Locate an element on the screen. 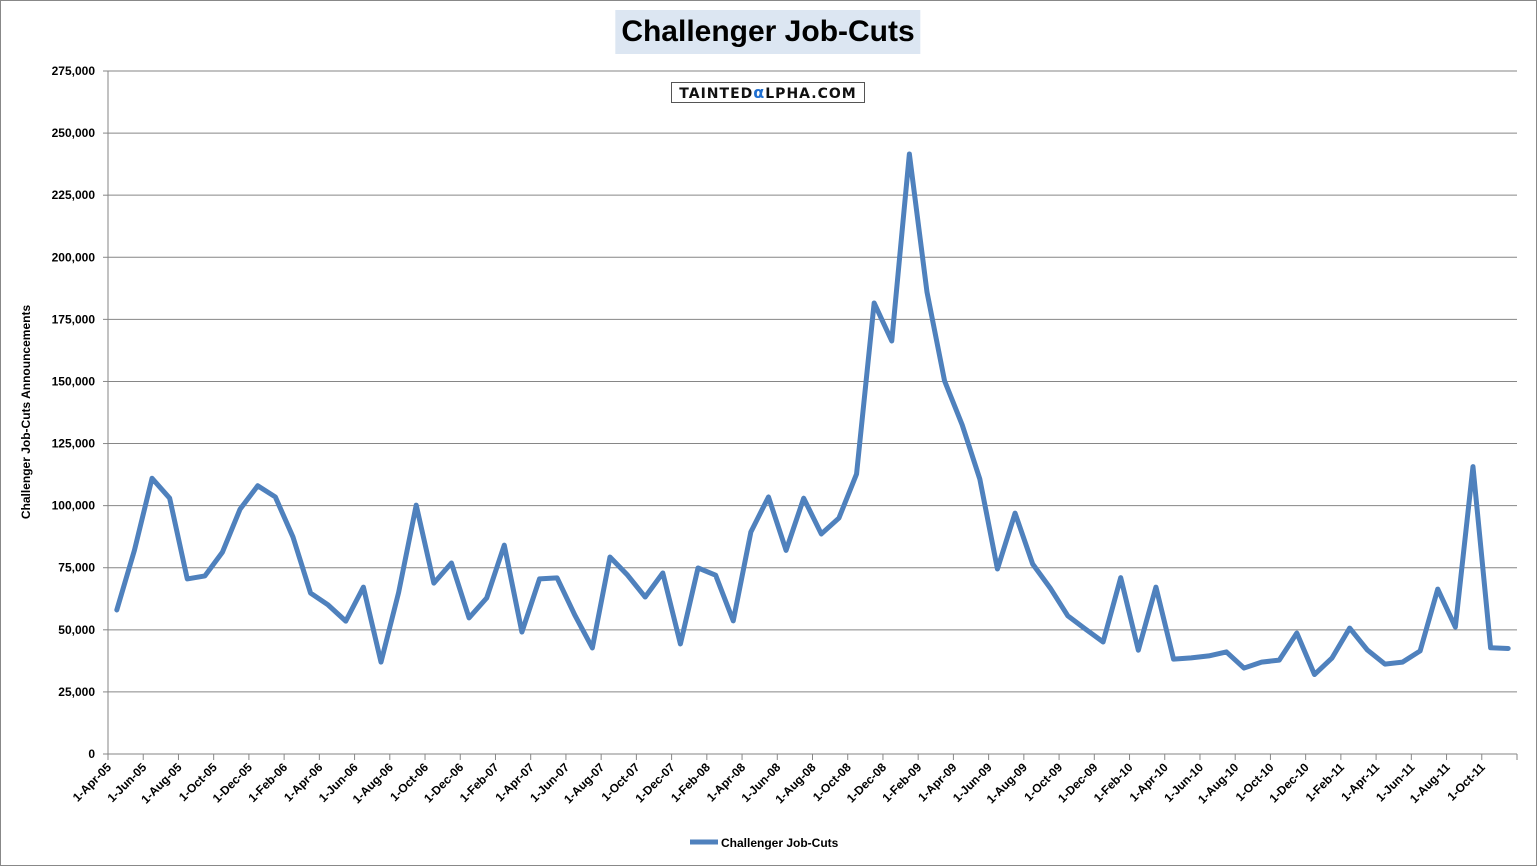 The image size is (1537, 866). x-tick-label: 1-Dec-10 is located at coordinates (1289, 783).